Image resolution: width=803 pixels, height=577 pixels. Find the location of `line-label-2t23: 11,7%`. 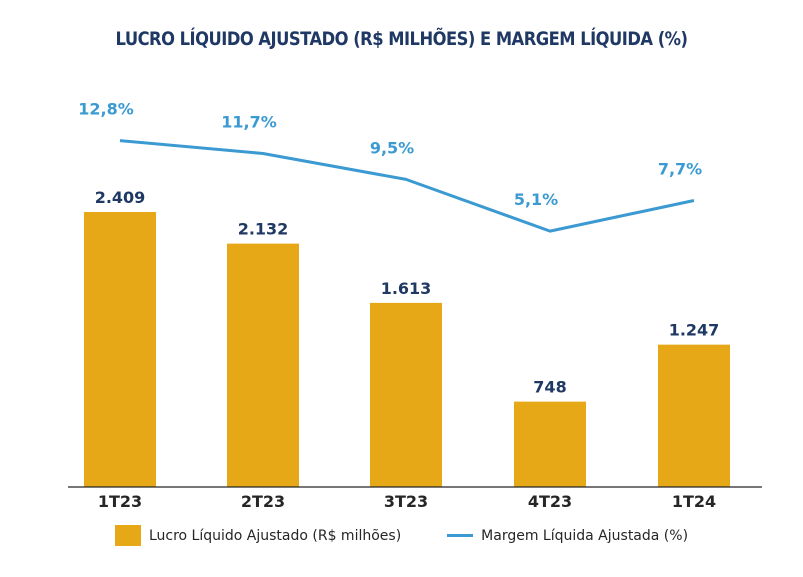

line-label-2t23: 11,7% is located at coordinates (249, 122).